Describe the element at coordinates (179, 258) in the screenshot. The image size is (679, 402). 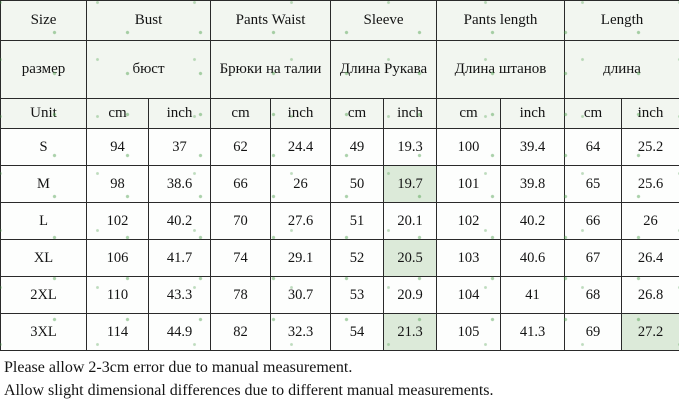
I see `value-cell: 41.7` at that location.